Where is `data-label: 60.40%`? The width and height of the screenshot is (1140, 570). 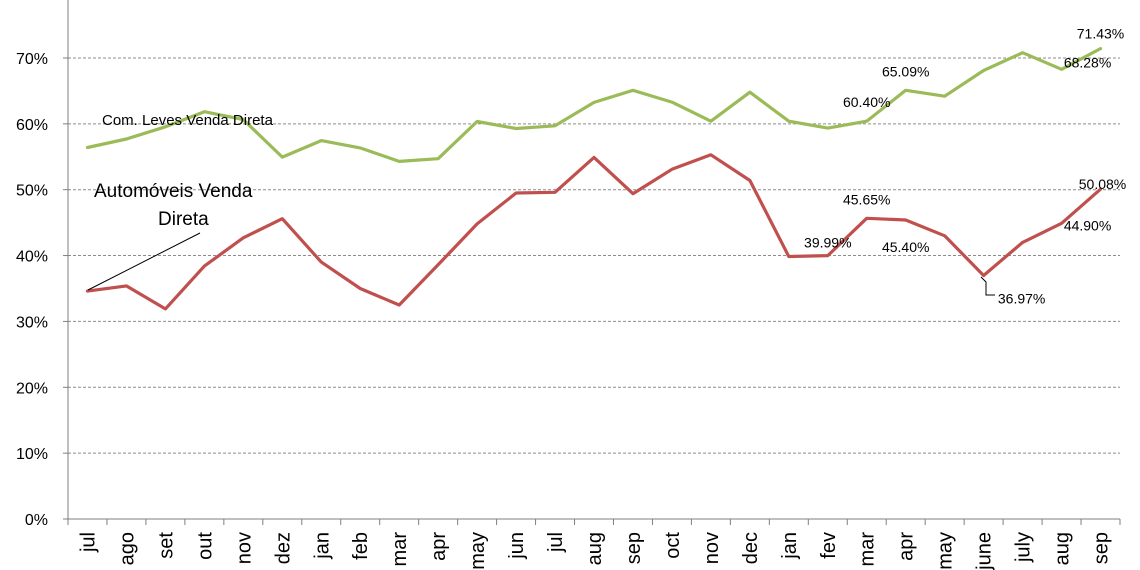
data-label: 60.40% is located at coordinates (866, 102).